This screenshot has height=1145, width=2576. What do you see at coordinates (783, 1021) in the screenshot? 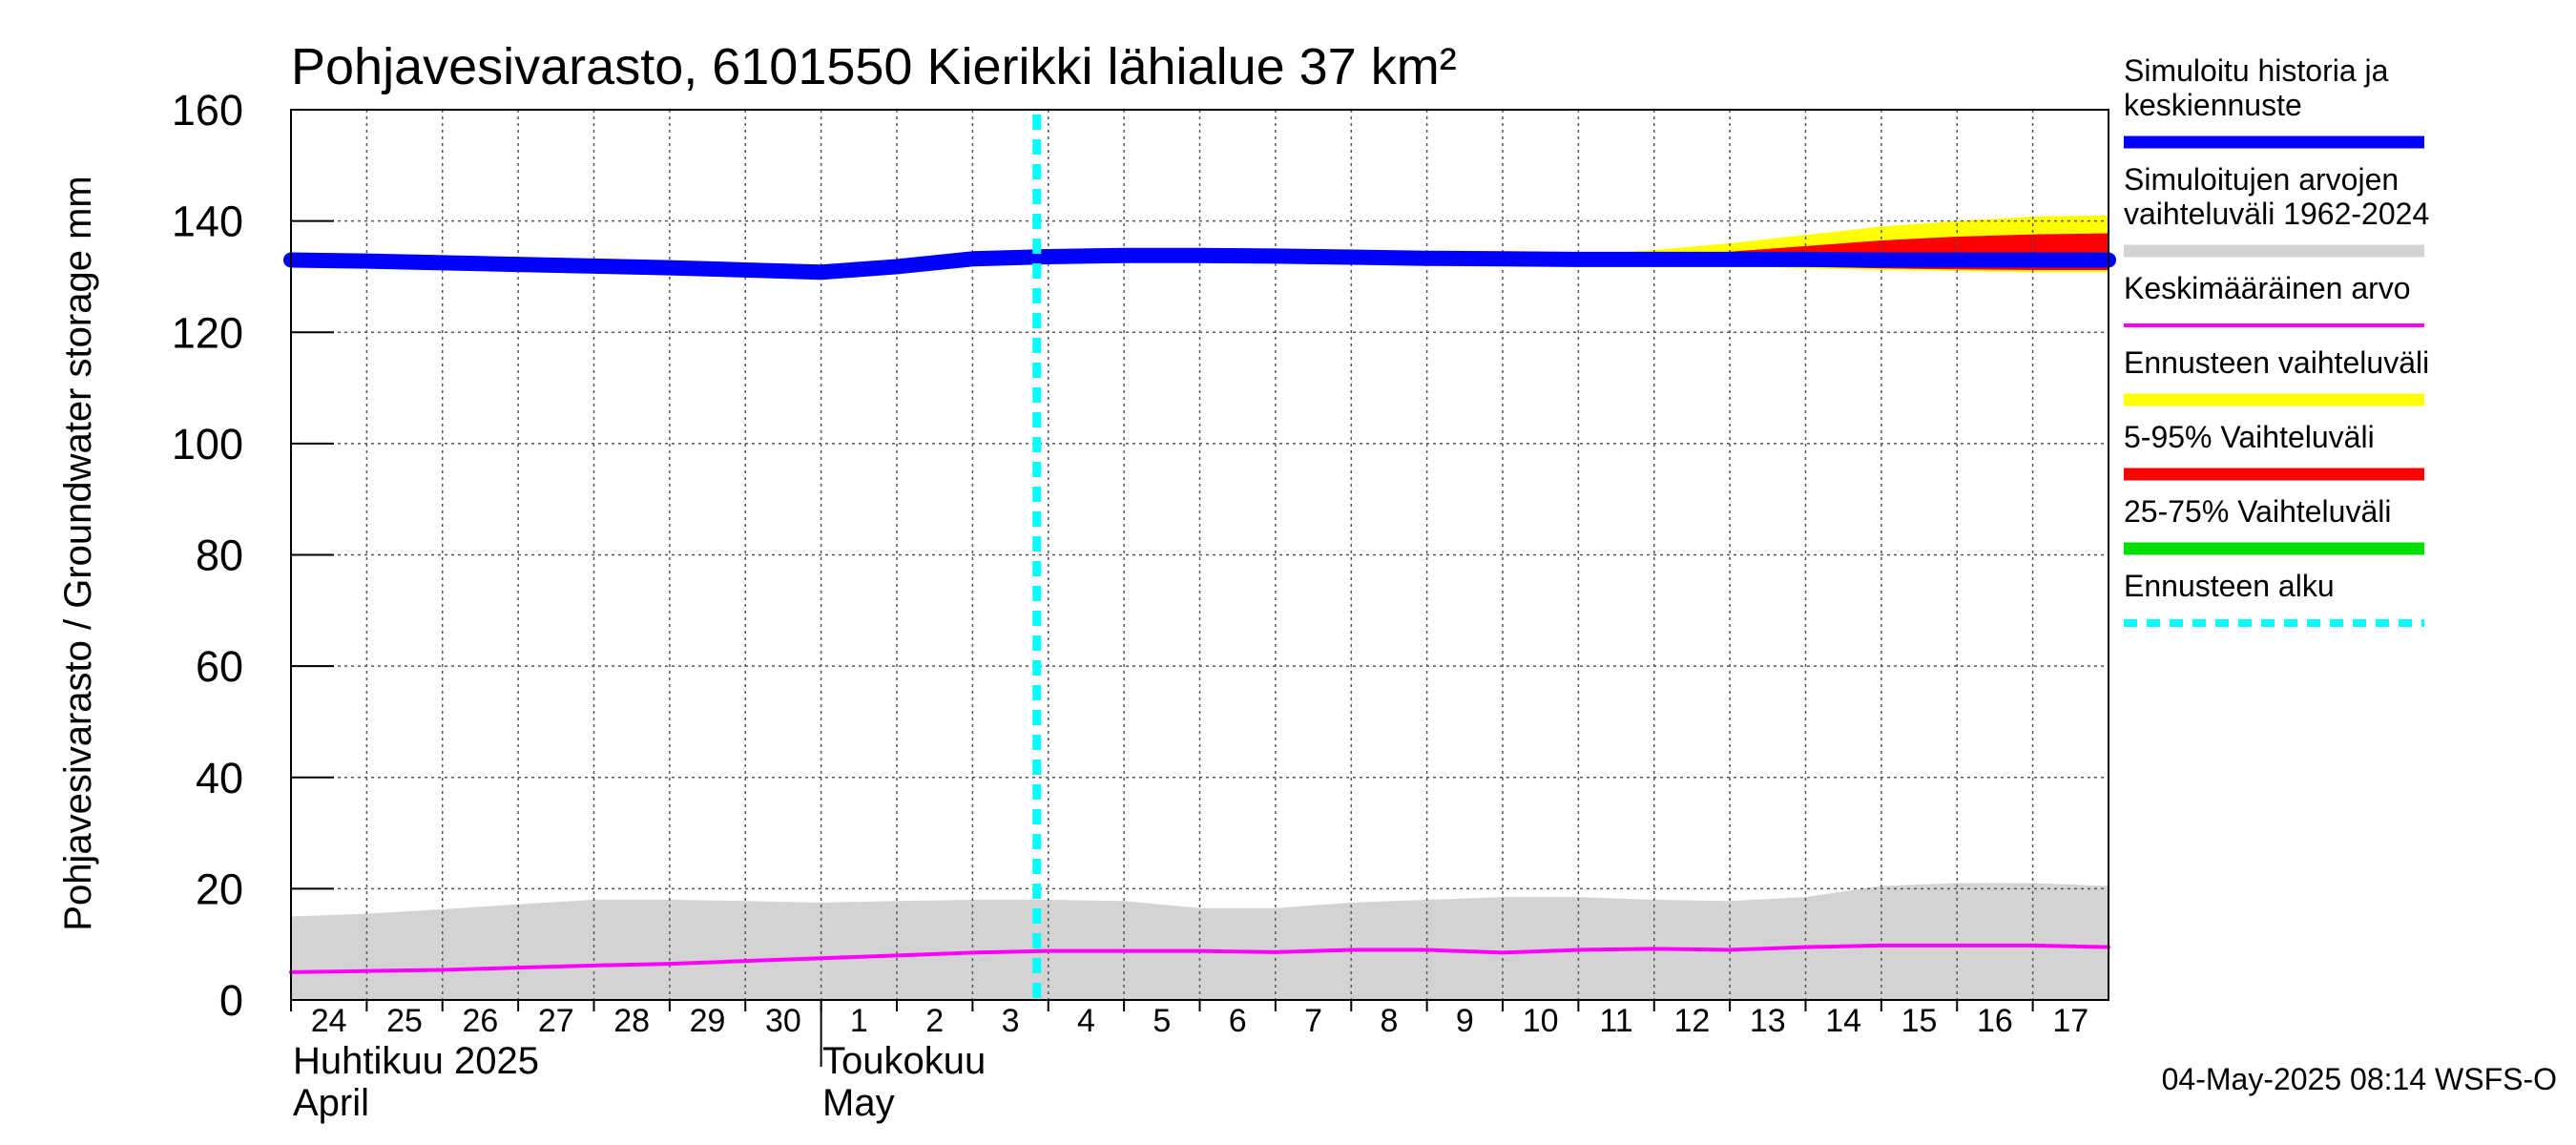
I see `x-tick-label: 30` at bounding box center [783, 1021].